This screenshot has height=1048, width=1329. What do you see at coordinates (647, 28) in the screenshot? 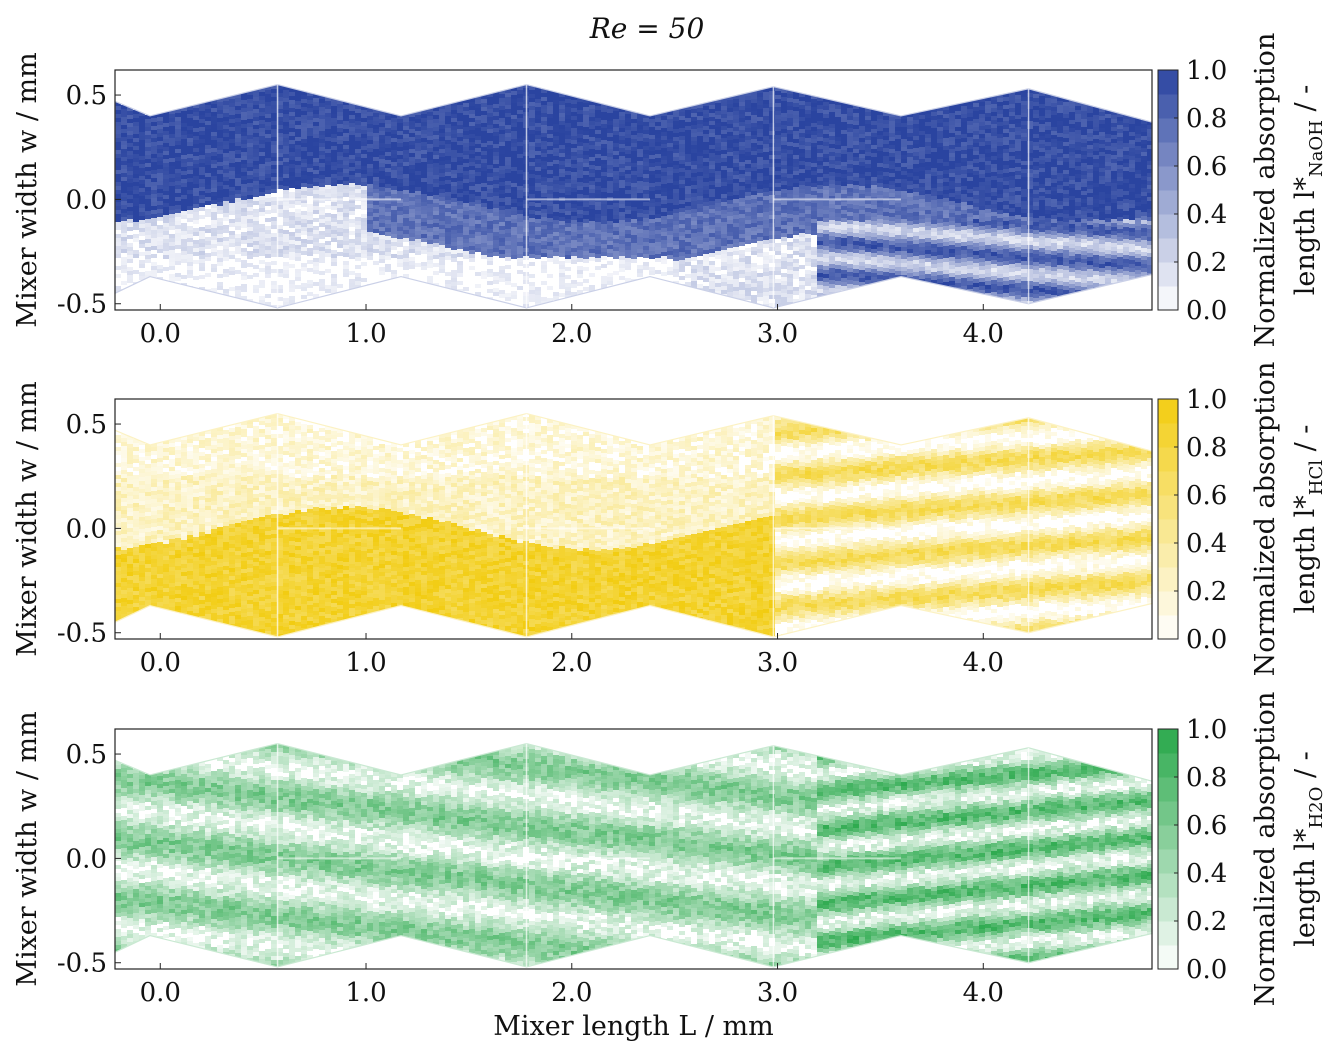
I see `figure-title: Re = 50` at bounding box center [647, 28].